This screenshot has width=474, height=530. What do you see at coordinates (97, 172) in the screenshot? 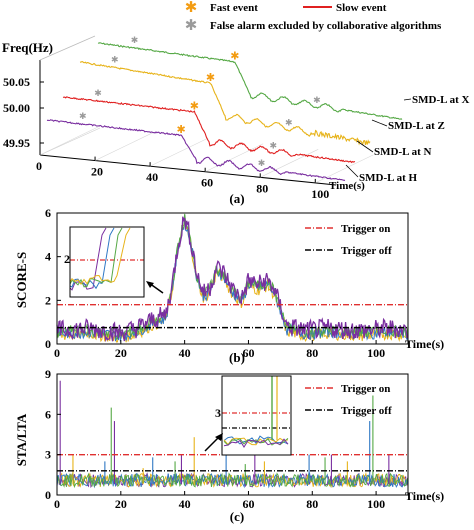
I see `a-x-tick-label: 20` at bounding box center [97, 172].